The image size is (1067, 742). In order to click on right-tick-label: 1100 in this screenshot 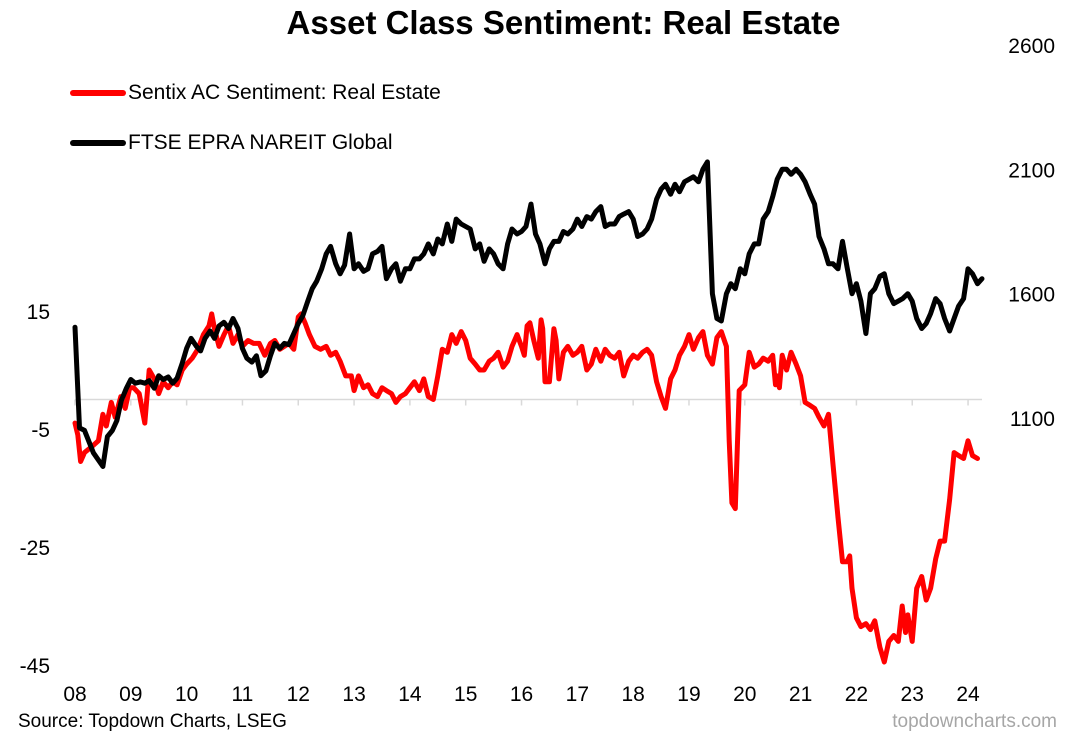, I will do `click(1032, 419)`.